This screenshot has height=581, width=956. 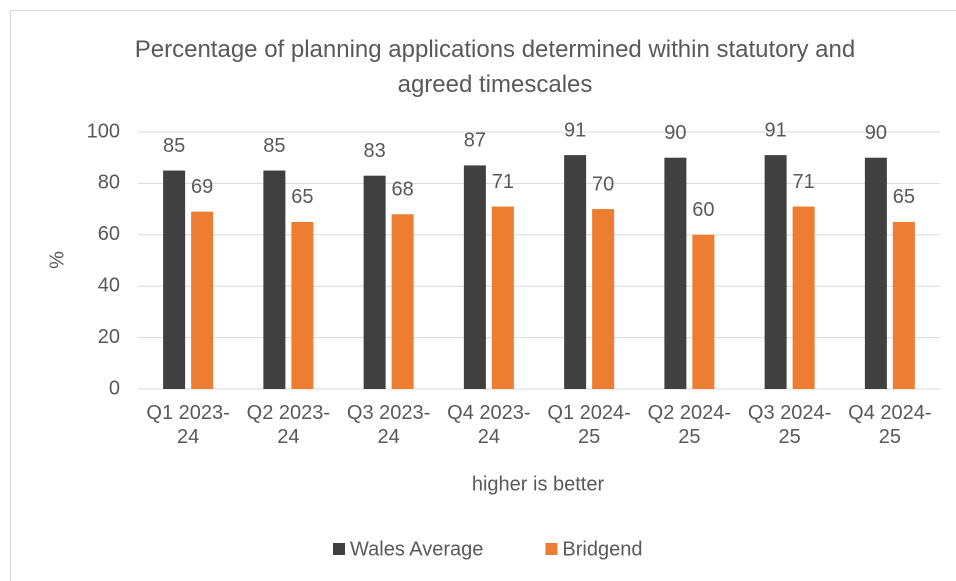 What do you see at coordinates (789, 425) in the screenshot?
I see `x-tick-label: Q3 2024-25` at bounding box center [789, 425].